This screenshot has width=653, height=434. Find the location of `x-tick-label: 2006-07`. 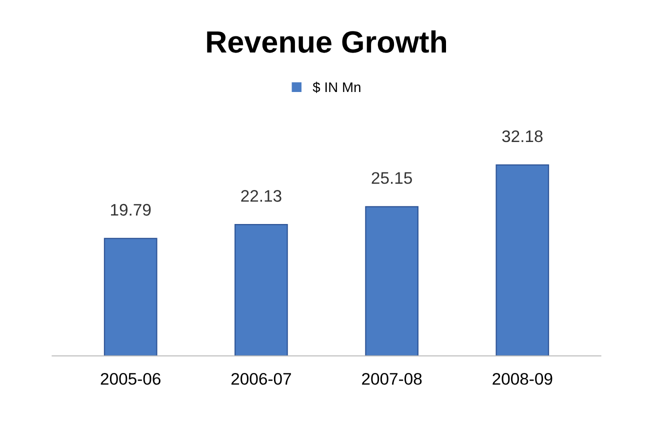

x-tick-label: 2006-07 is located at coordinates (261, 378).